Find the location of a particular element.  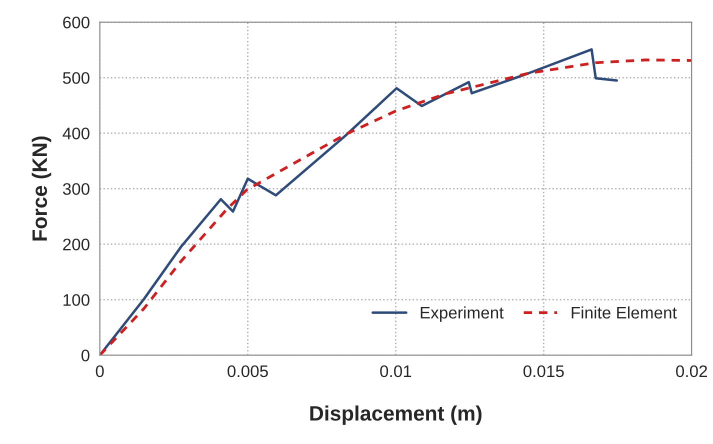

x-tick-label: 0.02 is located at coordinates (691, 371).